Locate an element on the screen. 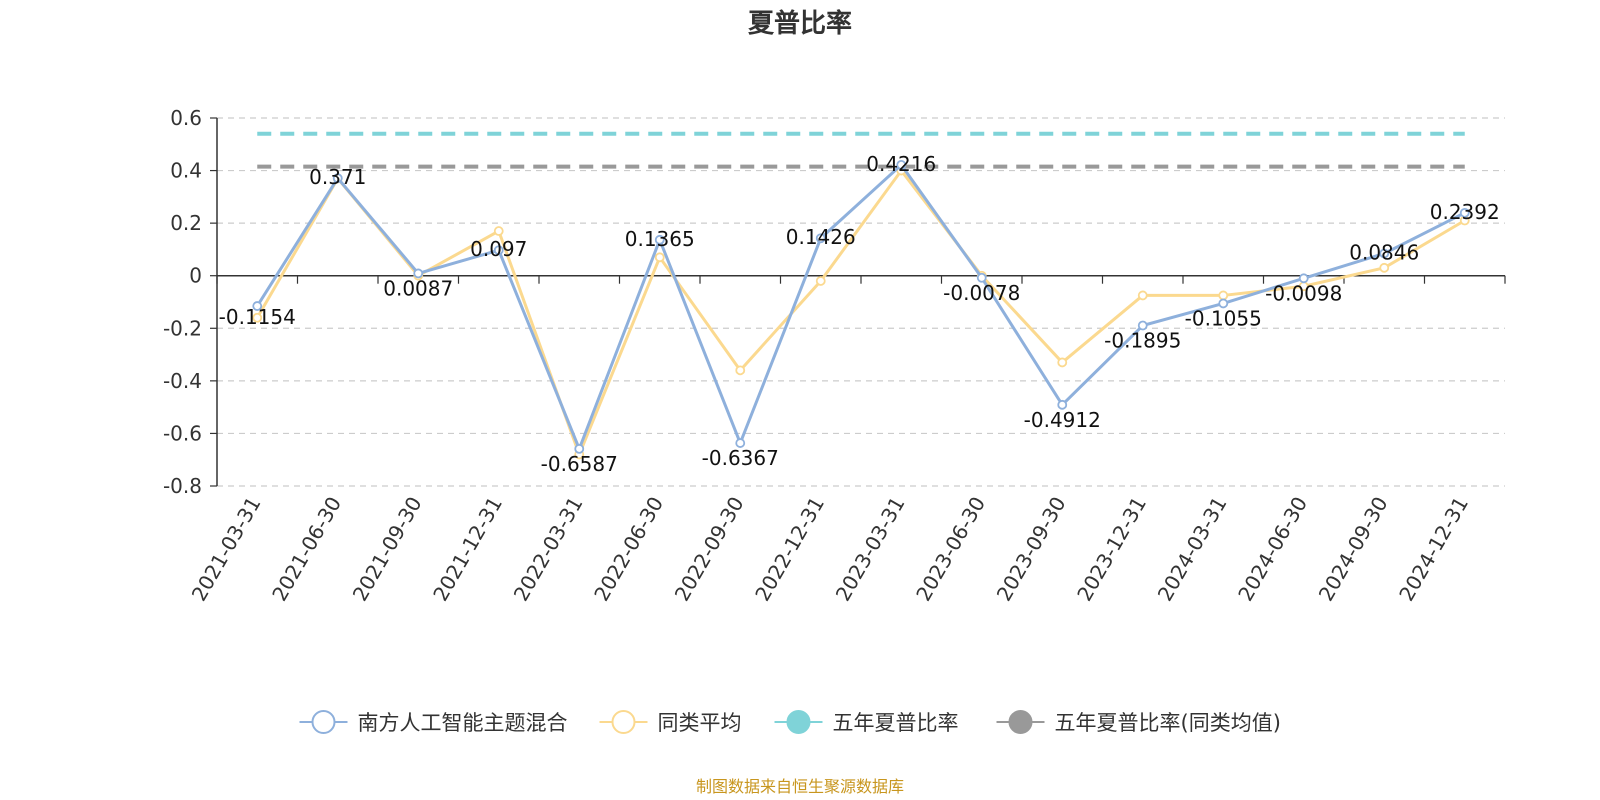  data-label: -0.0078 is located at coordinates (981, 293).